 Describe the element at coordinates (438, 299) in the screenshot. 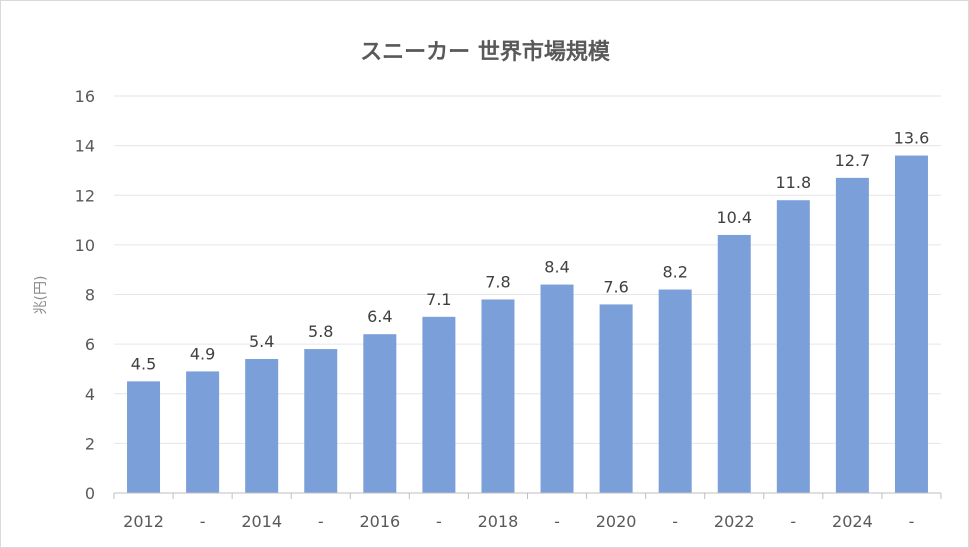

I see `data-label: 7.1` at that location.